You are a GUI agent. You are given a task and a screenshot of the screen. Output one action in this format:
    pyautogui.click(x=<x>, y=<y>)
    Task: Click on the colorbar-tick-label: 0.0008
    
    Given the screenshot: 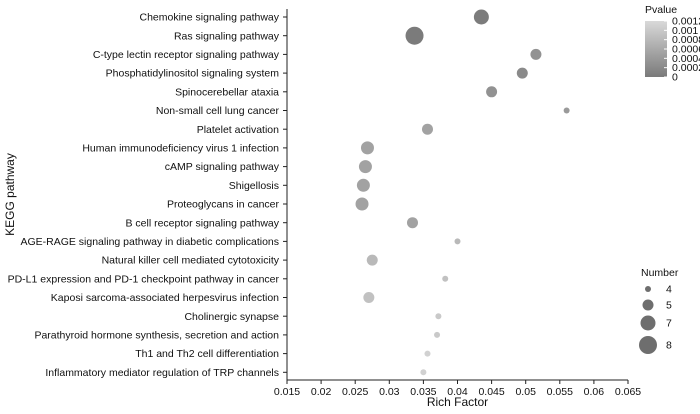 What is the action you would take?
    pyautogui.click(x=686, y=40)
    